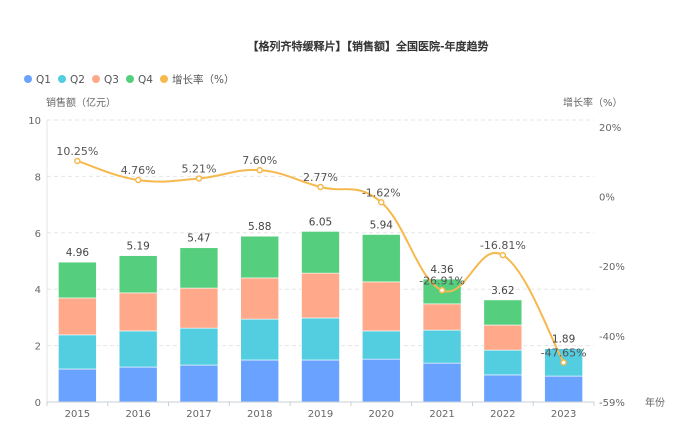 The height and width of the screenshot is (425, 679). What do you see at coordinates (198, 168) in the screenshot?
I see `growth-rate-label: 5.21%` at bounding box center [198, 168].